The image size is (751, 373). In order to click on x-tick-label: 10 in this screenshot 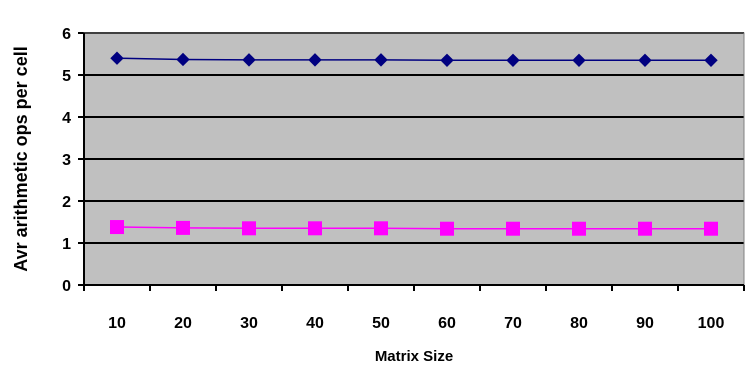, I will do `click(117, 323)`.